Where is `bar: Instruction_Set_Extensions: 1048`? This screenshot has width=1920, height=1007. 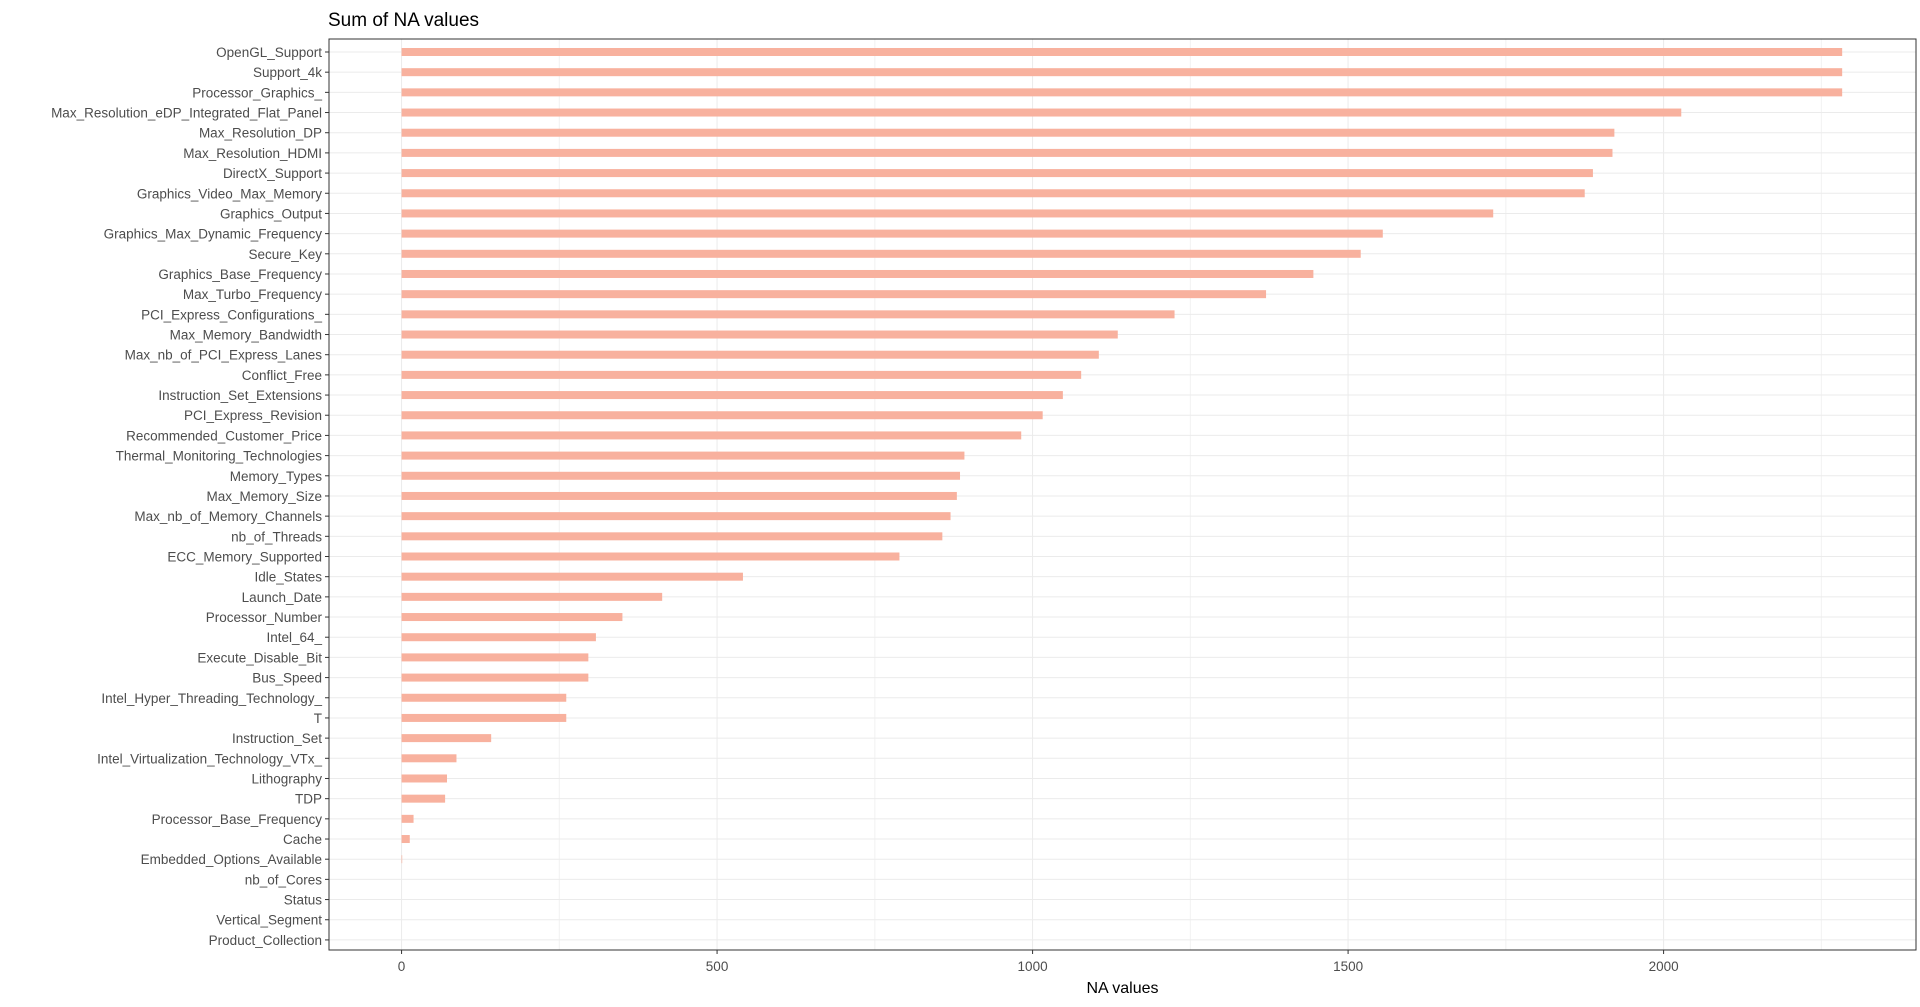
bar: Instruction_Set_Extensions: 1048 is located at coordinates (732, 395).